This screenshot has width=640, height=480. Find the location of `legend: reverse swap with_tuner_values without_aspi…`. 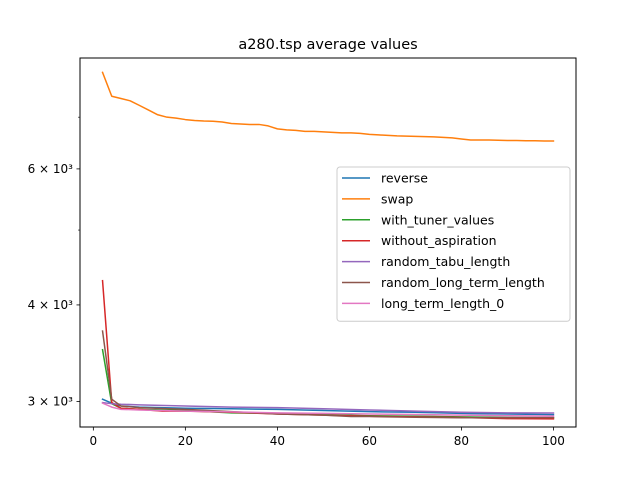

legend: reverse swap with_tuner_values without_aspi… is located at coordinates (453, 244).